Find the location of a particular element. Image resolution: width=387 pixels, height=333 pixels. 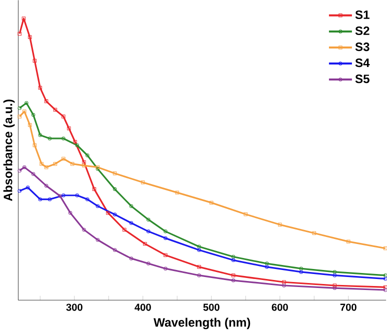

legend-label: S2 is located at coordinates (362, 31).